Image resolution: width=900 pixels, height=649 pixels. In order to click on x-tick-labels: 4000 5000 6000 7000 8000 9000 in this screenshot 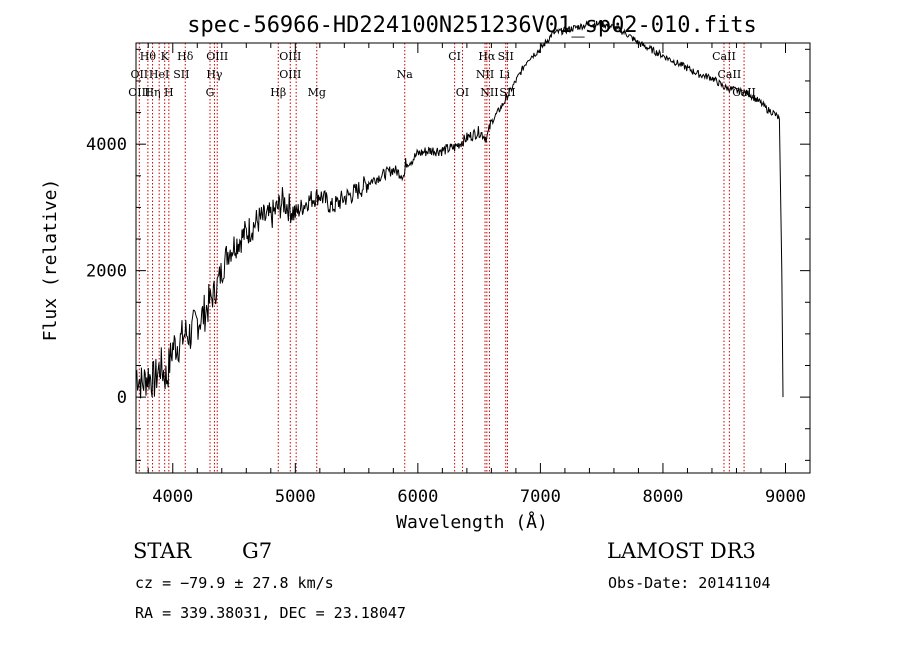, I will do `click(479, 497)`.